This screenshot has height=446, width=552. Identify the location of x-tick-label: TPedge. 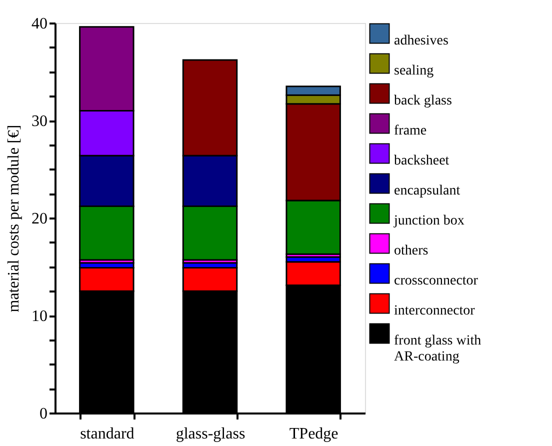
(313, 434).